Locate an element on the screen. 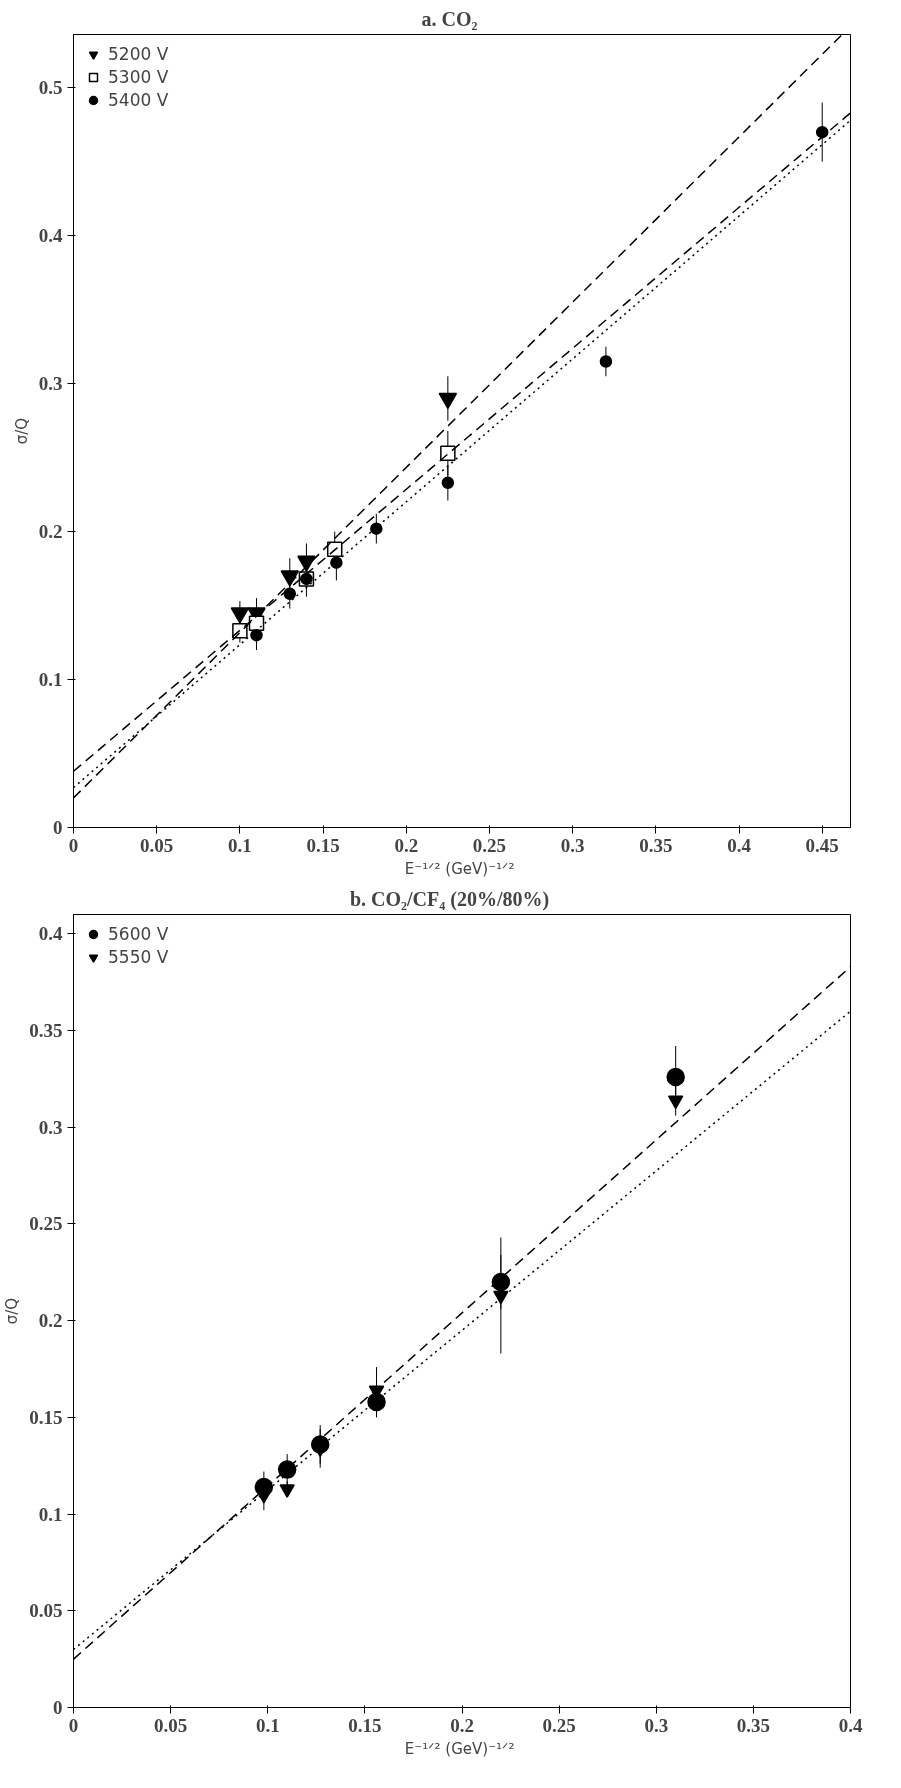 This screenshot has height=1788, width=901. y-tick-label: 0.05 is located at coordinates (46, 1611).